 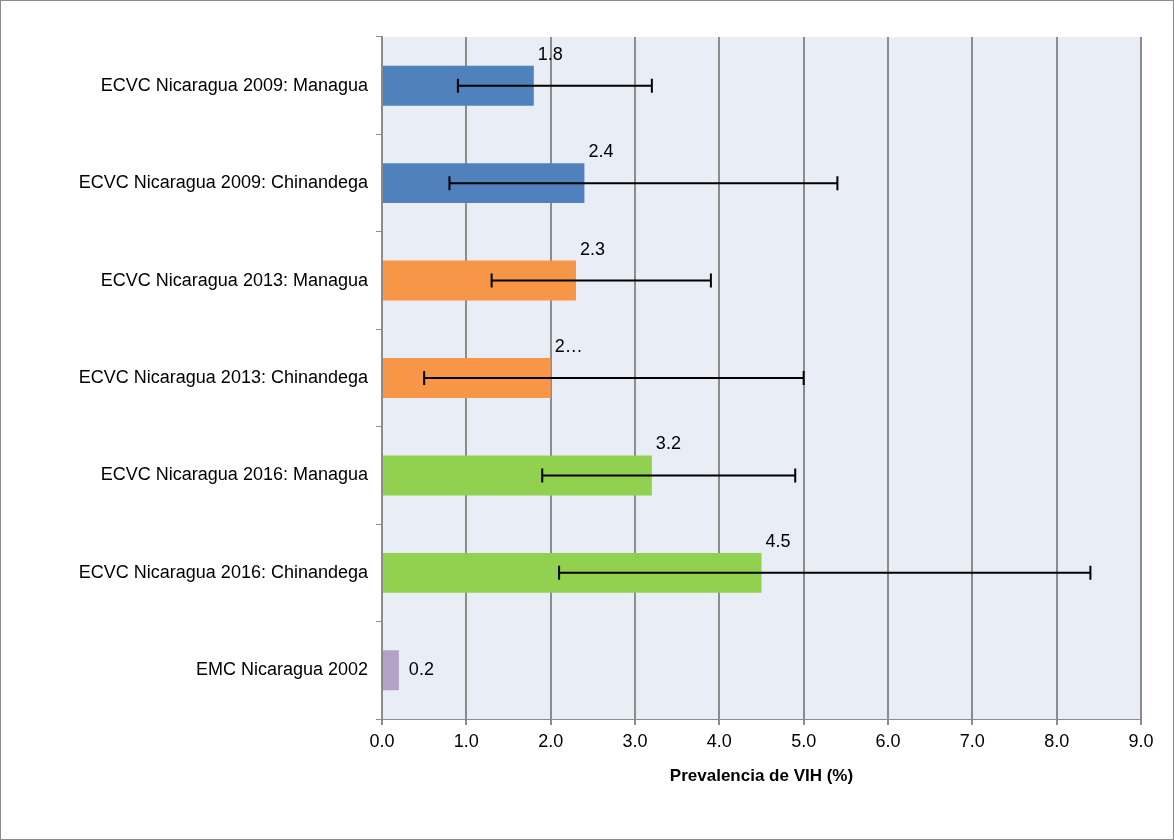 I want to click on y-tick-label: ECVC Nicaragua 2016: Managua, so click(x=234, y=474).